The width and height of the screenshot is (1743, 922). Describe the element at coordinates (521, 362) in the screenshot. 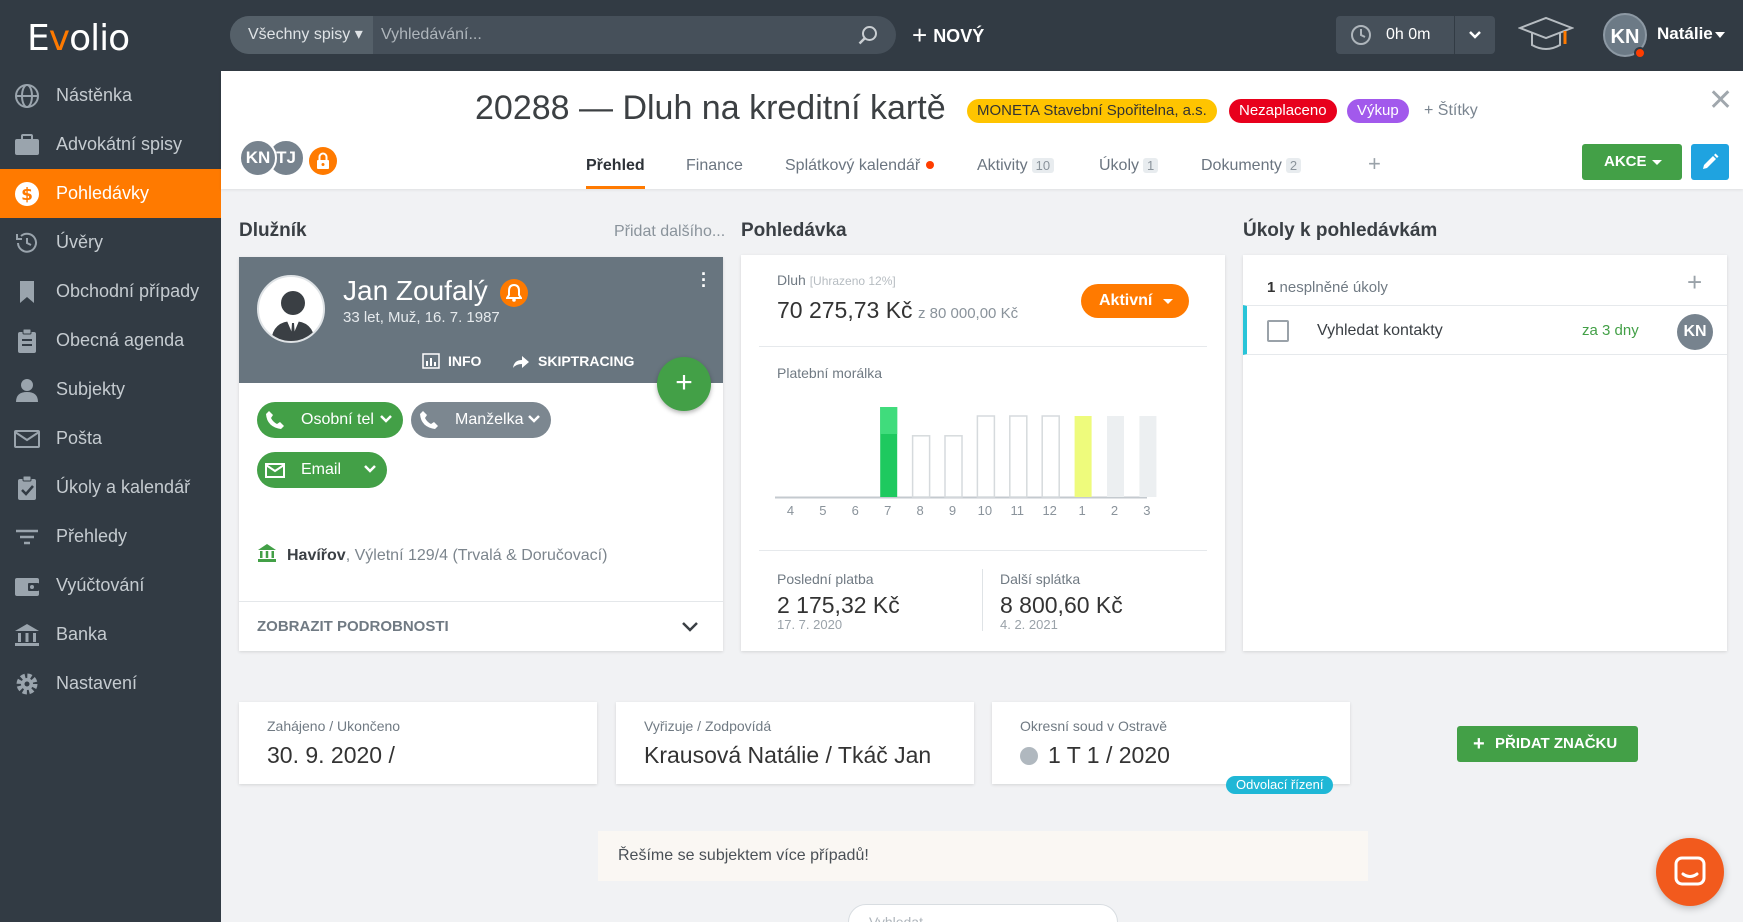

I see `share-arrow-icon` at that location.